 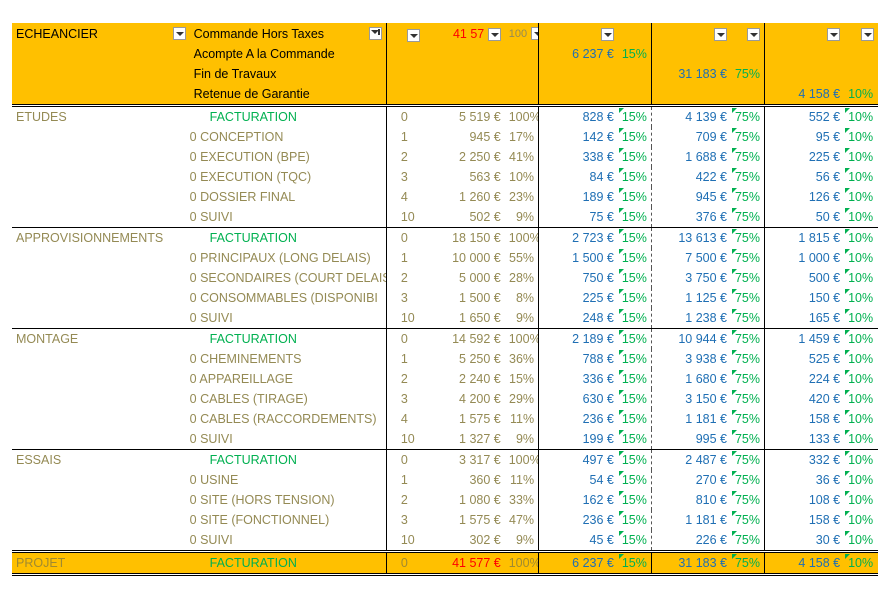 What do you see at coordinates (578, 237) in the screenshot?
I see `stage1-amount: 2 723 €` at bounding box center [578, 237].